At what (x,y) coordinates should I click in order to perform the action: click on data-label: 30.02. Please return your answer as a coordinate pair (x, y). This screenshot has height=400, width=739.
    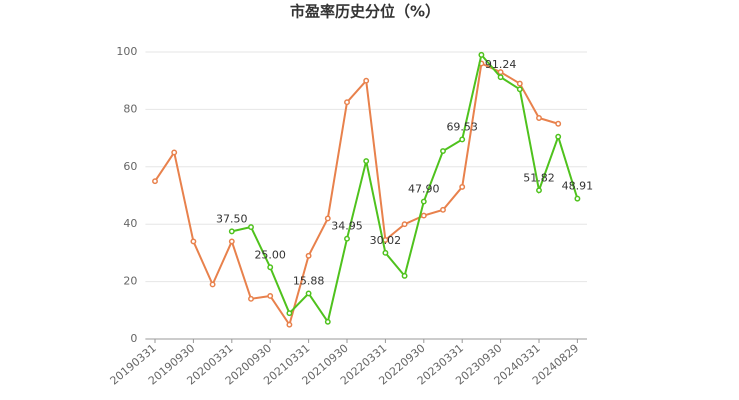
    Looking at the image, I should click on (386, 240).